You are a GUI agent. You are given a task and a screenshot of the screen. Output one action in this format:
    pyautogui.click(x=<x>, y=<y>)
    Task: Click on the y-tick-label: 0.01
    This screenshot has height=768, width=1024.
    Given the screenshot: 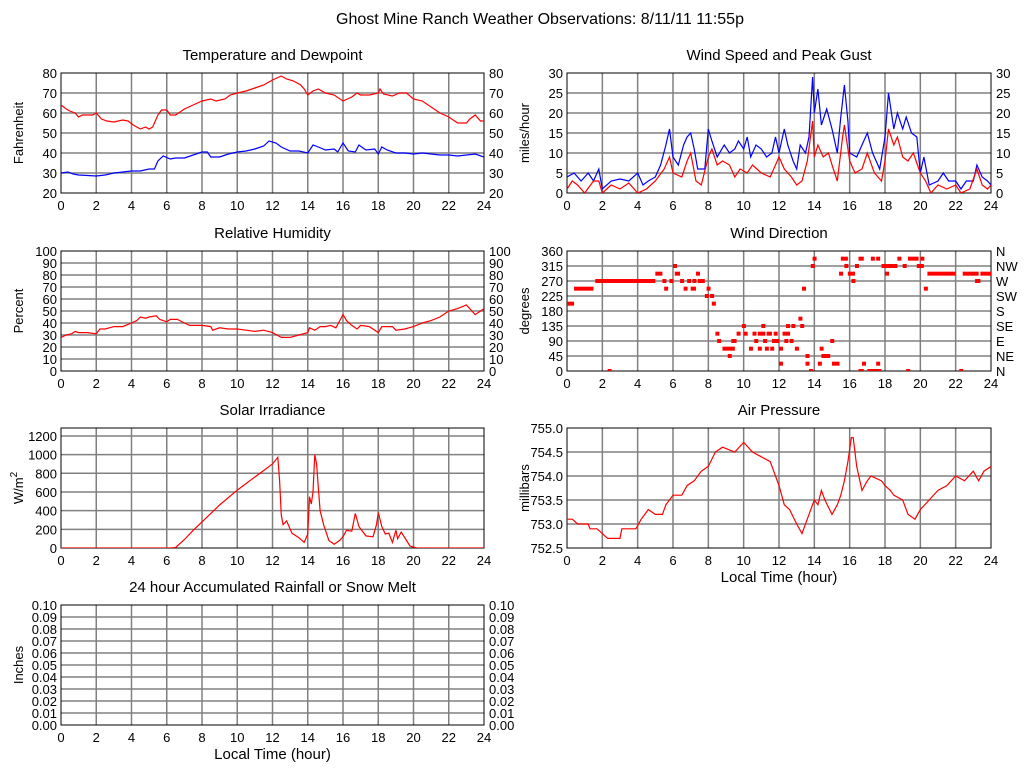 What is the action you would take?
    pyautogui.click(x=44, y=713)
    